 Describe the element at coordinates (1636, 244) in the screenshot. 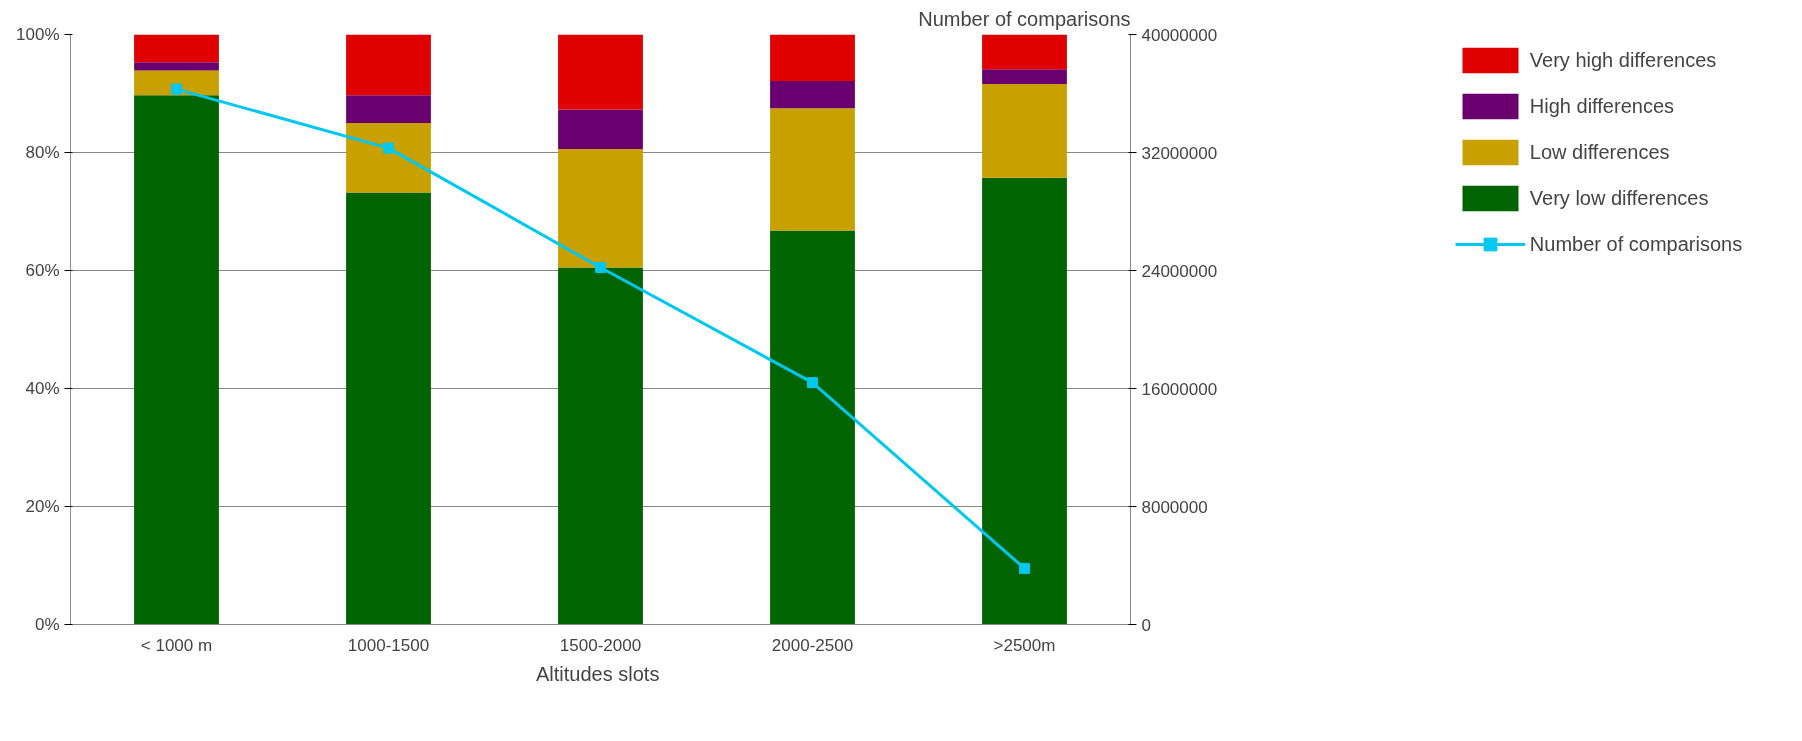

I see `legend-label: Number of comparisons` at that location.